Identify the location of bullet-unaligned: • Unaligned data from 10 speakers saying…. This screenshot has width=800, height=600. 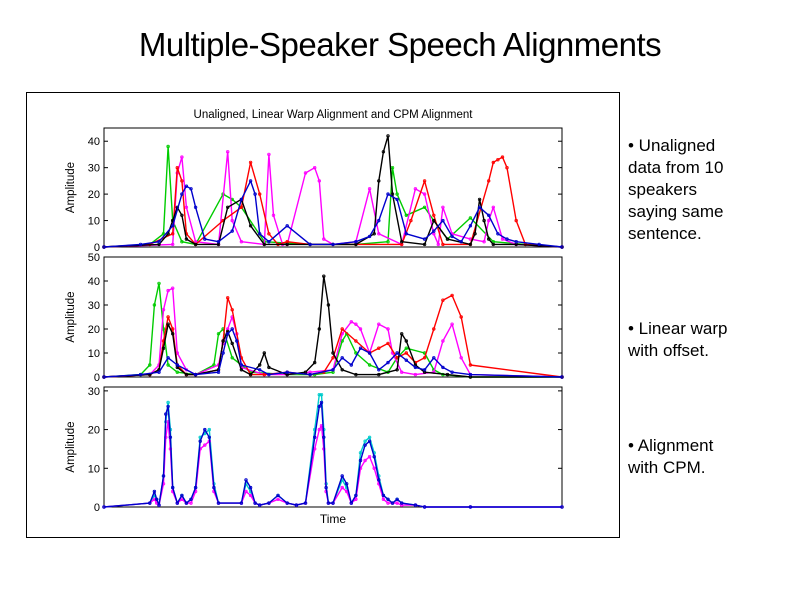
(676, 189).